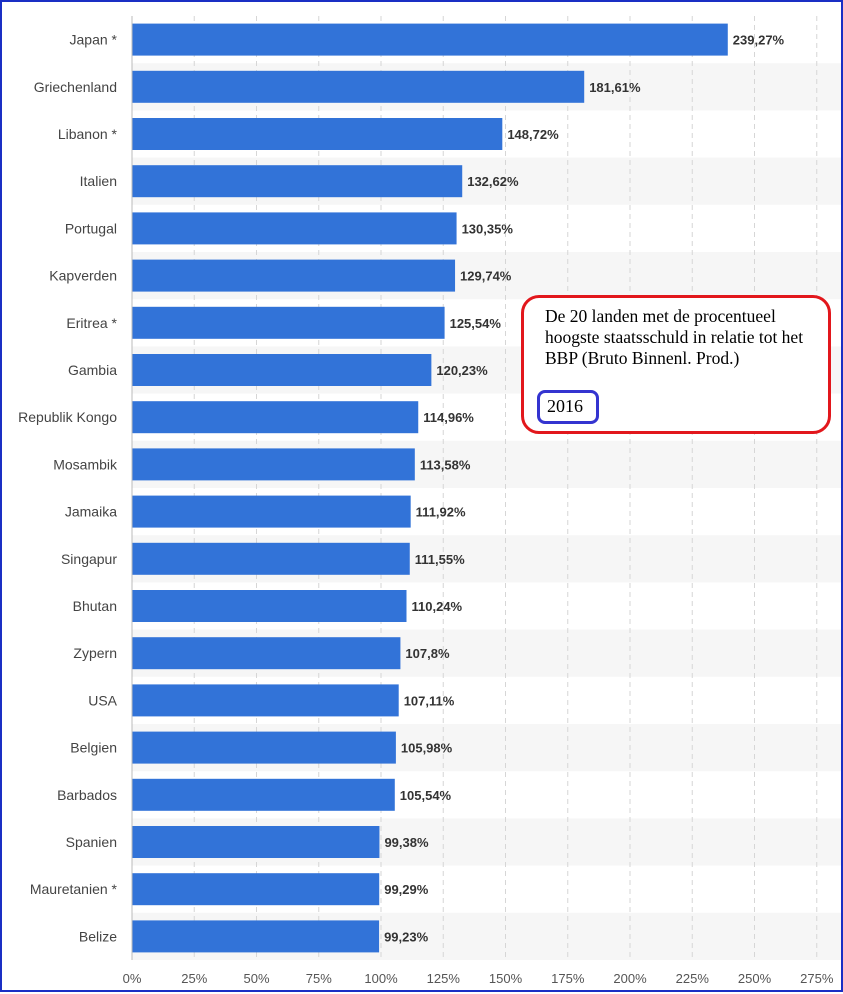  I want to click on value-label: 107,11%, so click(429, 700).